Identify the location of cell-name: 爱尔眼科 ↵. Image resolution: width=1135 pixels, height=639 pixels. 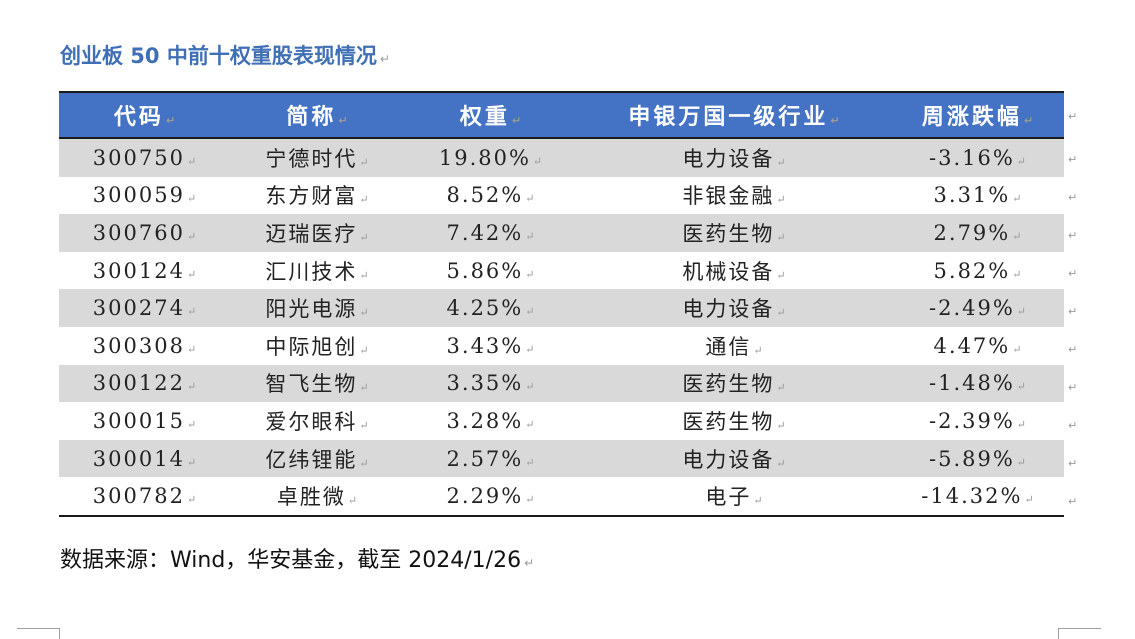
(317, 421).